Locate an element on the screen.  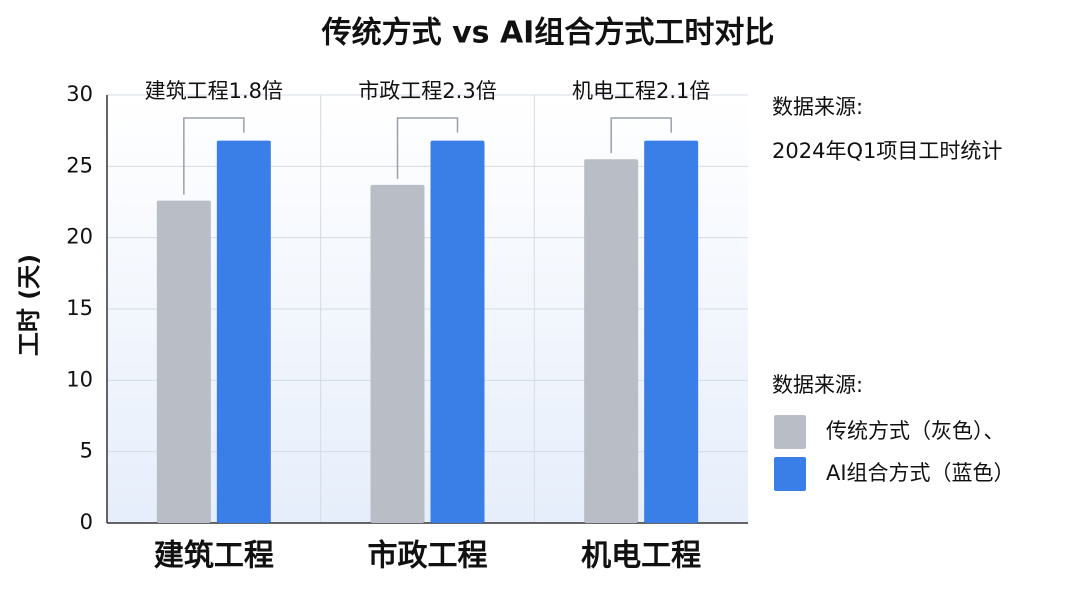
y-axis-label: 工时 (天) is located at coordinates (29, 305).